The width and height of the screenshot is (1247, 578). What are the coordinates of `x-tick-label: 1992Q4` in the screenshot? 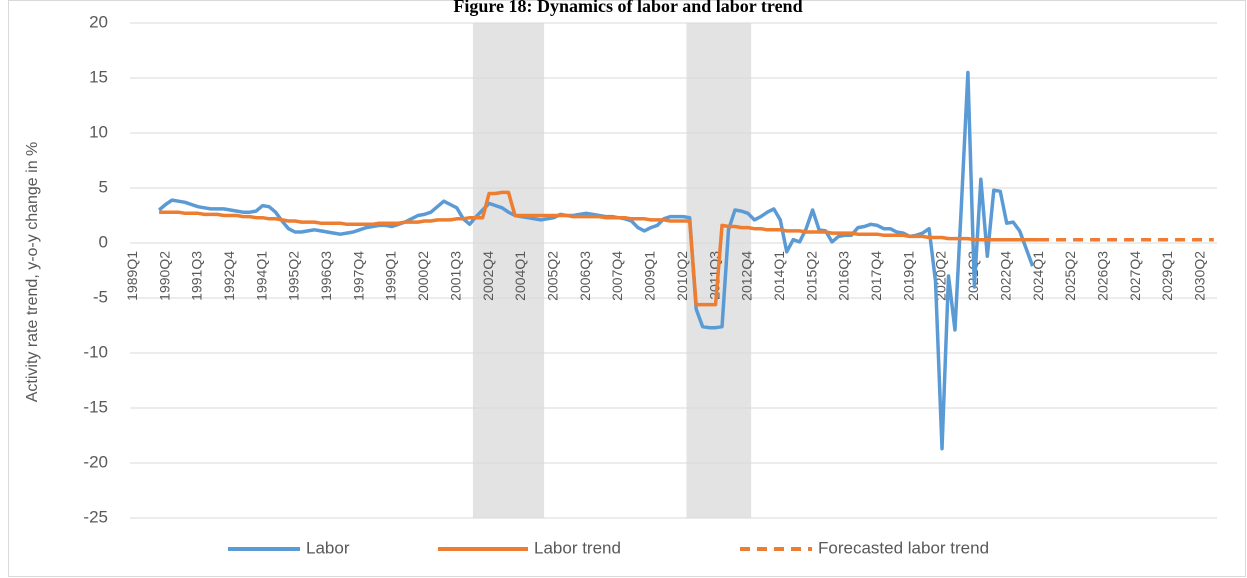 It's located at (229, 276).